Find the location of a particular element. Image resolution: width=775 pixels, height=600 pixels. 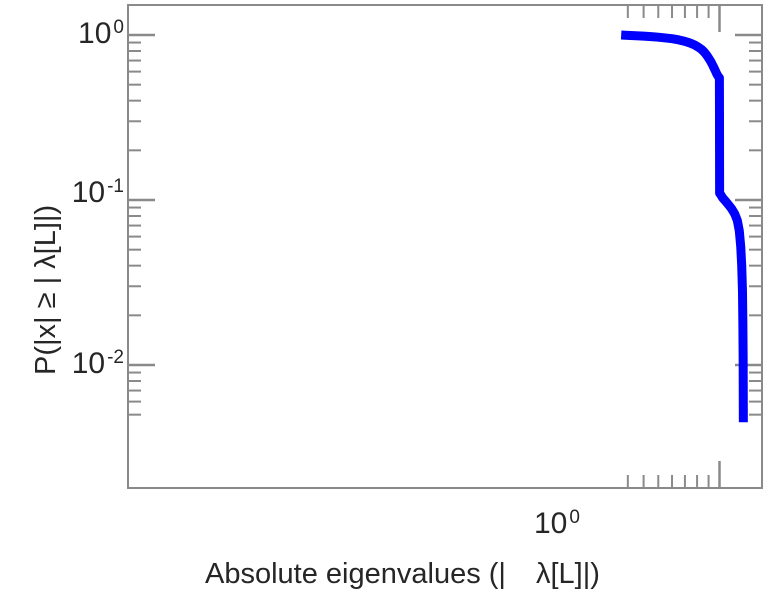

y-tick-label-0p1: 10 -1 is located at coordinates (97, 192).